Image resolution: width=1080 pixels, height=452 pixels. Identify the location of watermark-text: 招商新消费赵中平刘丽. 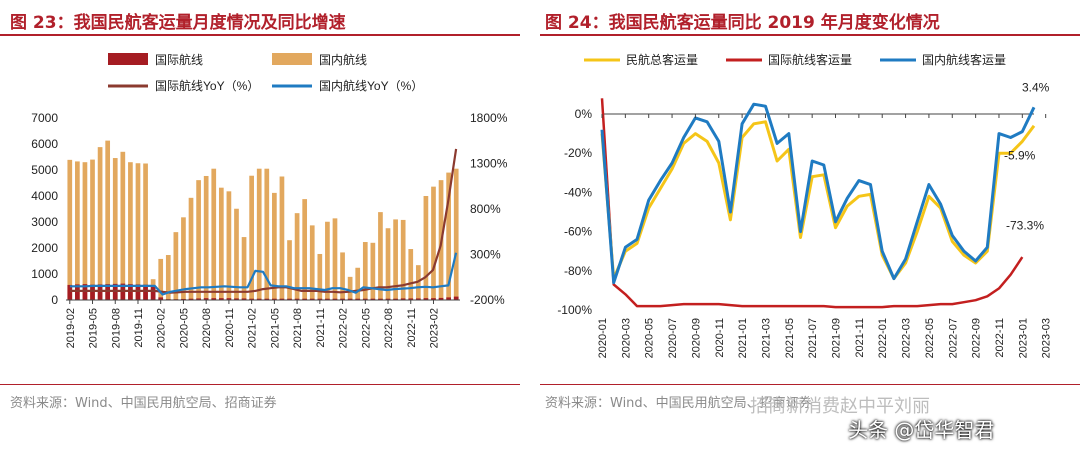
(840, 406).